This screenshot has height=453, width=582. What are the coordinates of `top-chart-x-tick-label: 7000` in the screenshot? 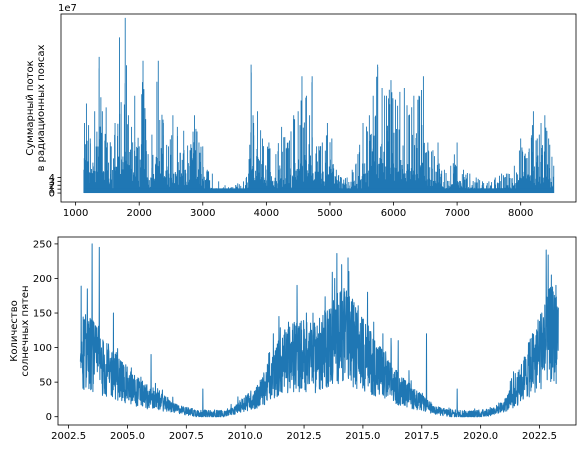 It's located at (456, 213).